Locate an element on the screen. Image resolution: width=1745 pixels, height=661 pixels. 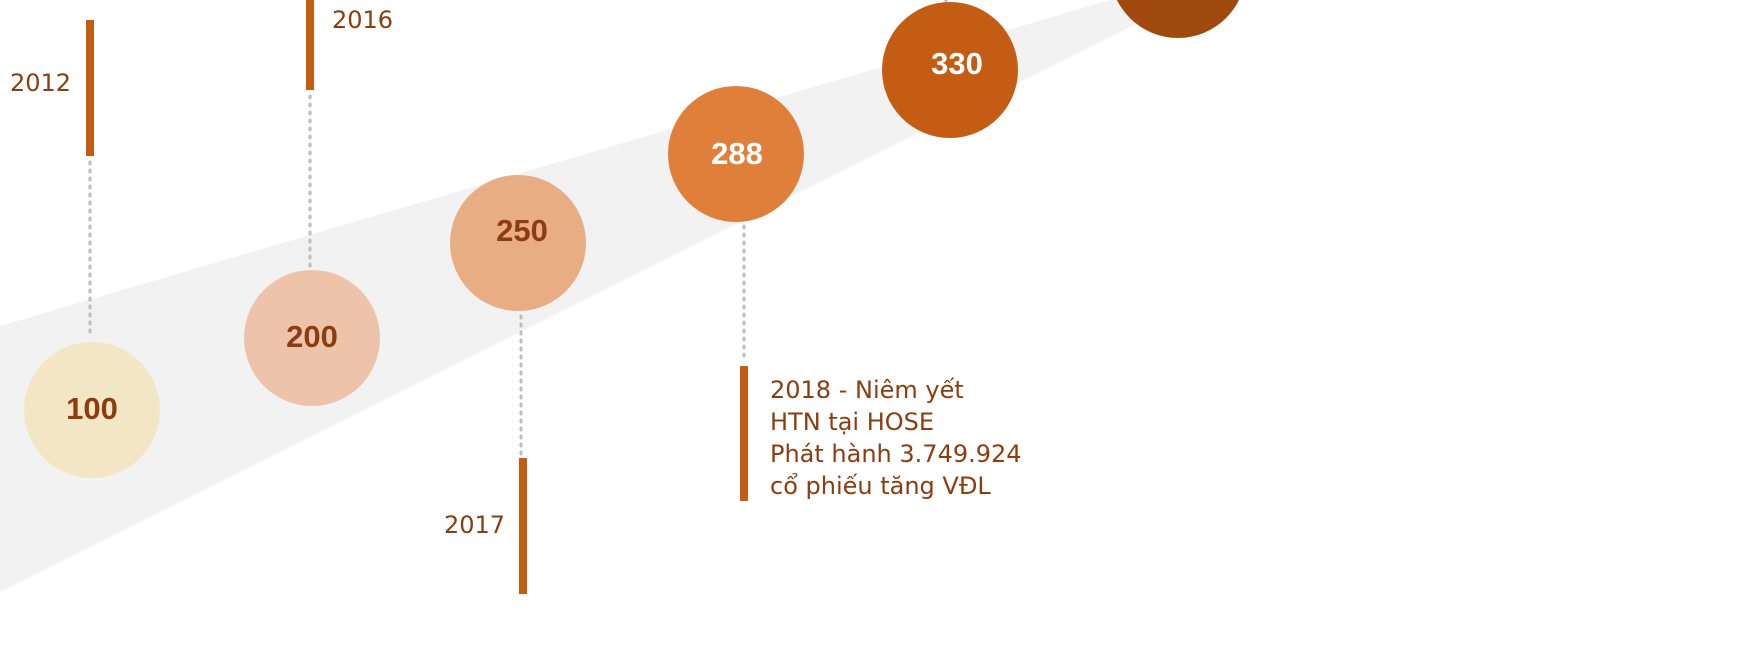
node-value: 200 is located at coordinates (312, 336).